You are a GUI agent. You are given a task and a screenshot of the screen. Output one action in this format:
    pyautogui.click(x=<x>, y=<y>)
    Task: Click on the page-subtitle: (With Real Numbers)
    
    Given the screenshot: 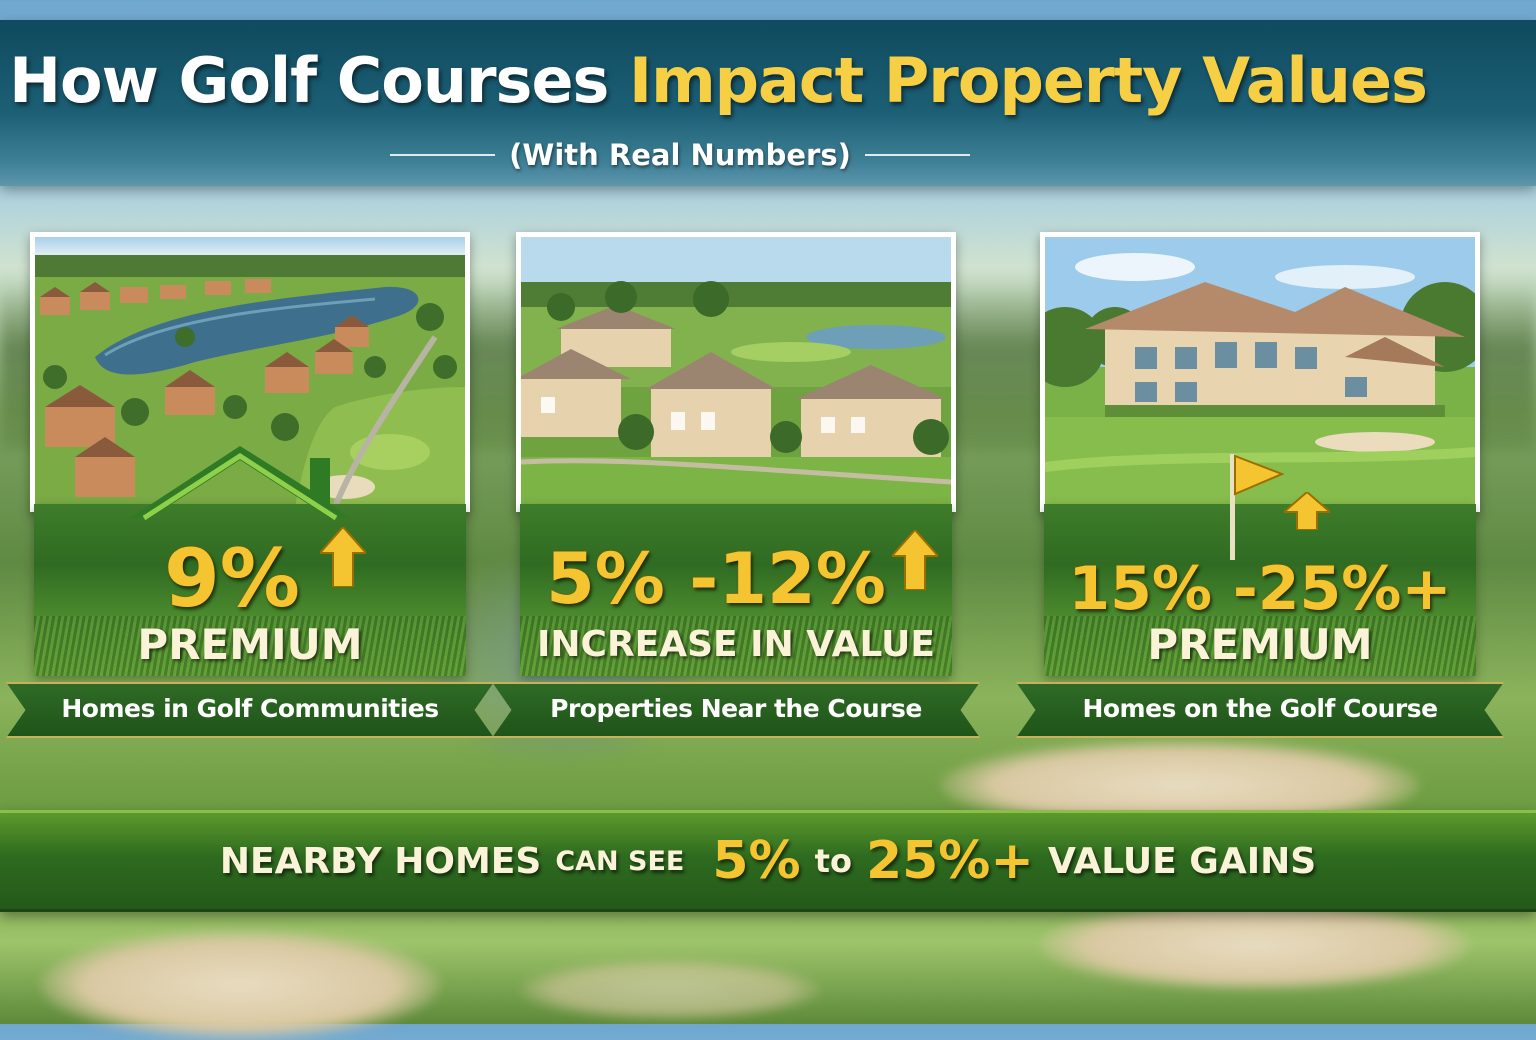 What is the action you would take?
    pyautogui.click(x=680, y=155)
    